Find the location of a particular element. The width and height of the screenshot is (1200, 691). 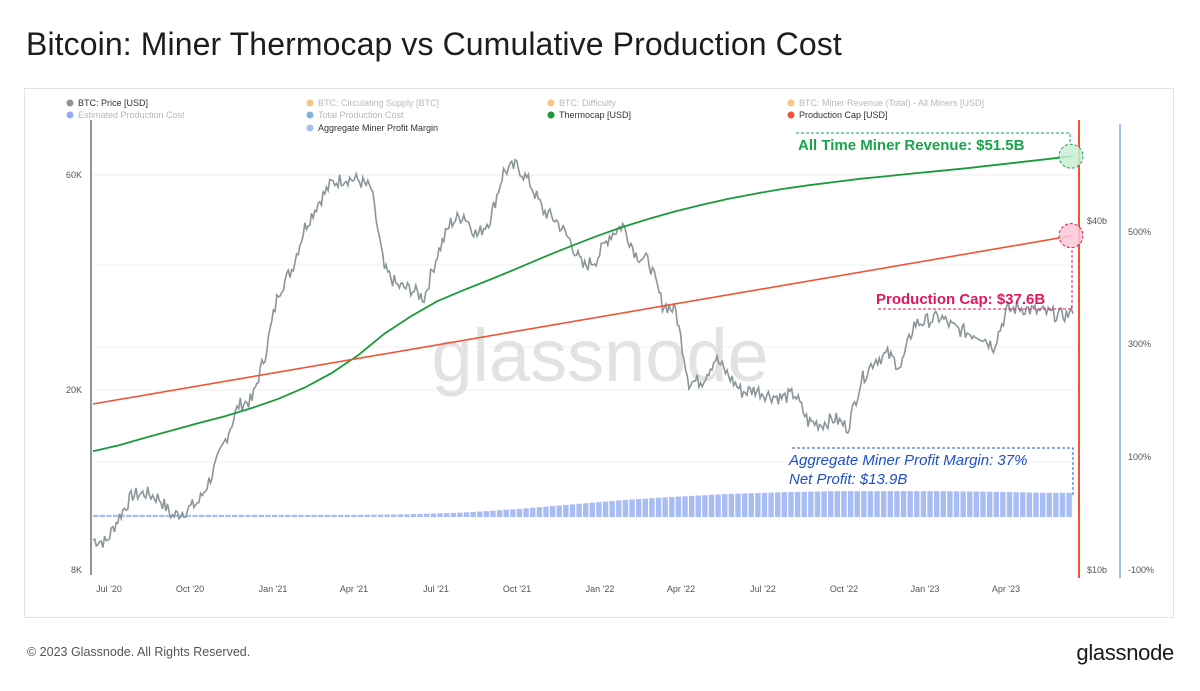

legend-item-label: BTC: Circulating Supply [BTC] is located at coordinates (378, 103).